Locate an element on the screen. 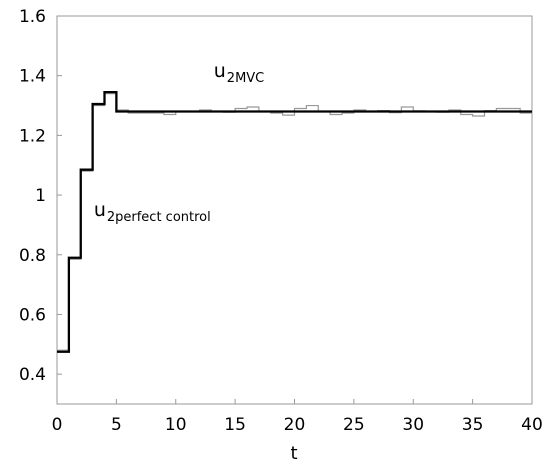  annotation-mvc: u2MVC is located at coordinates (239, 73).